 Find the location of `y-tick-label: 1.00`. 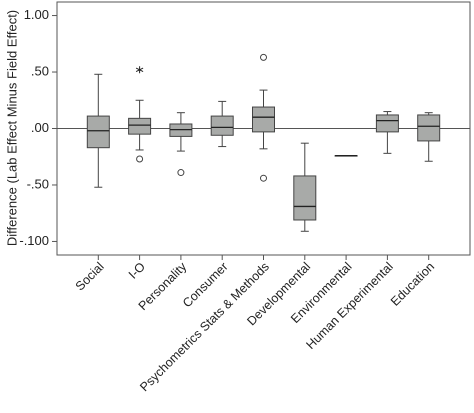

y-tick-label: 1.00 is located at coordinates (36, 14).